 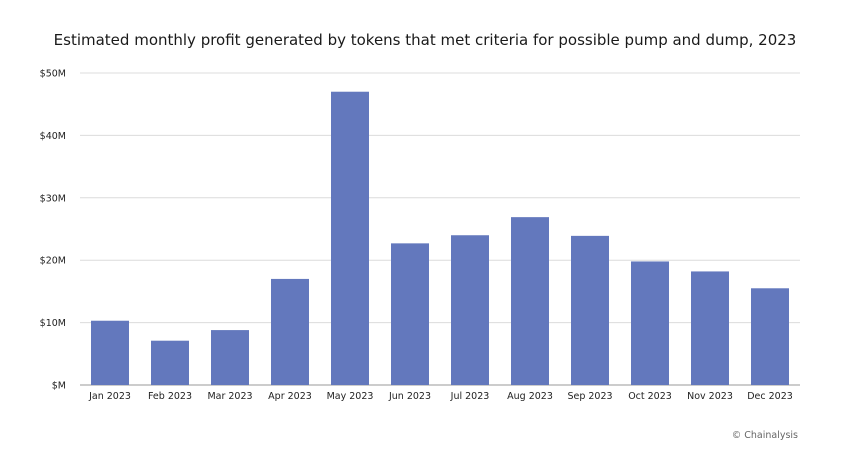 What do you see at coordinates (53, 323) in the screenshot?
I see `y-tick-label: $10M` at bounding box center [53, 323].